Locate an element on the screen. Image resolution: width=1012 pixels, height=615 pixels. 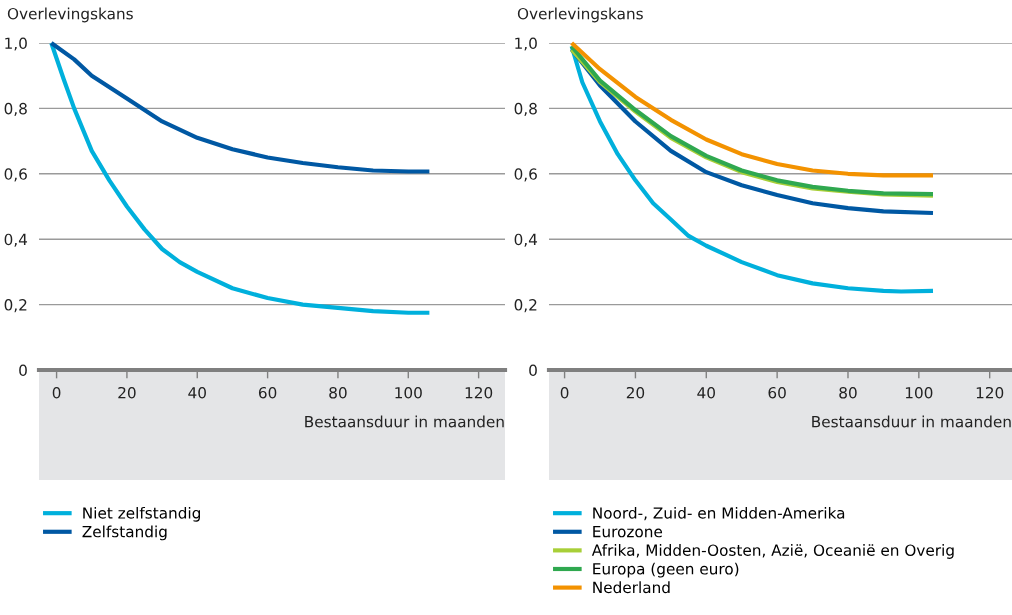
legend-label: Nederland is located at coordinates (631, 587).